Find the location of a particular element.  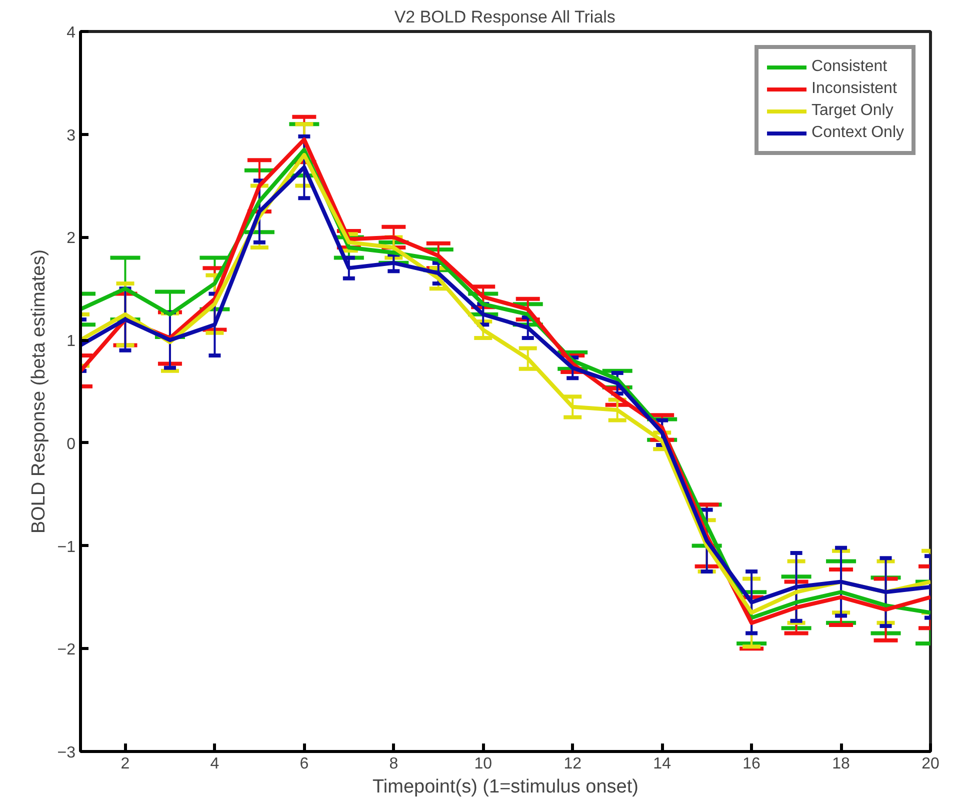

x-tick-label: 18 is located at coordinates (841, 764).